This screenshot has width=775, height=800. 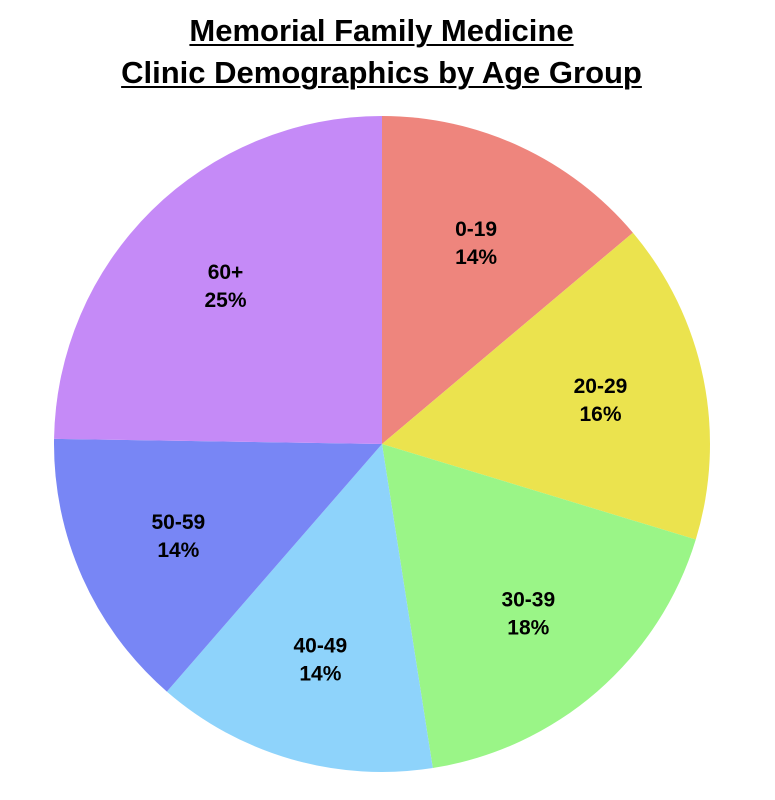 I want to click on slice-percent-0-19: 14%, so click(x=476, y=257).